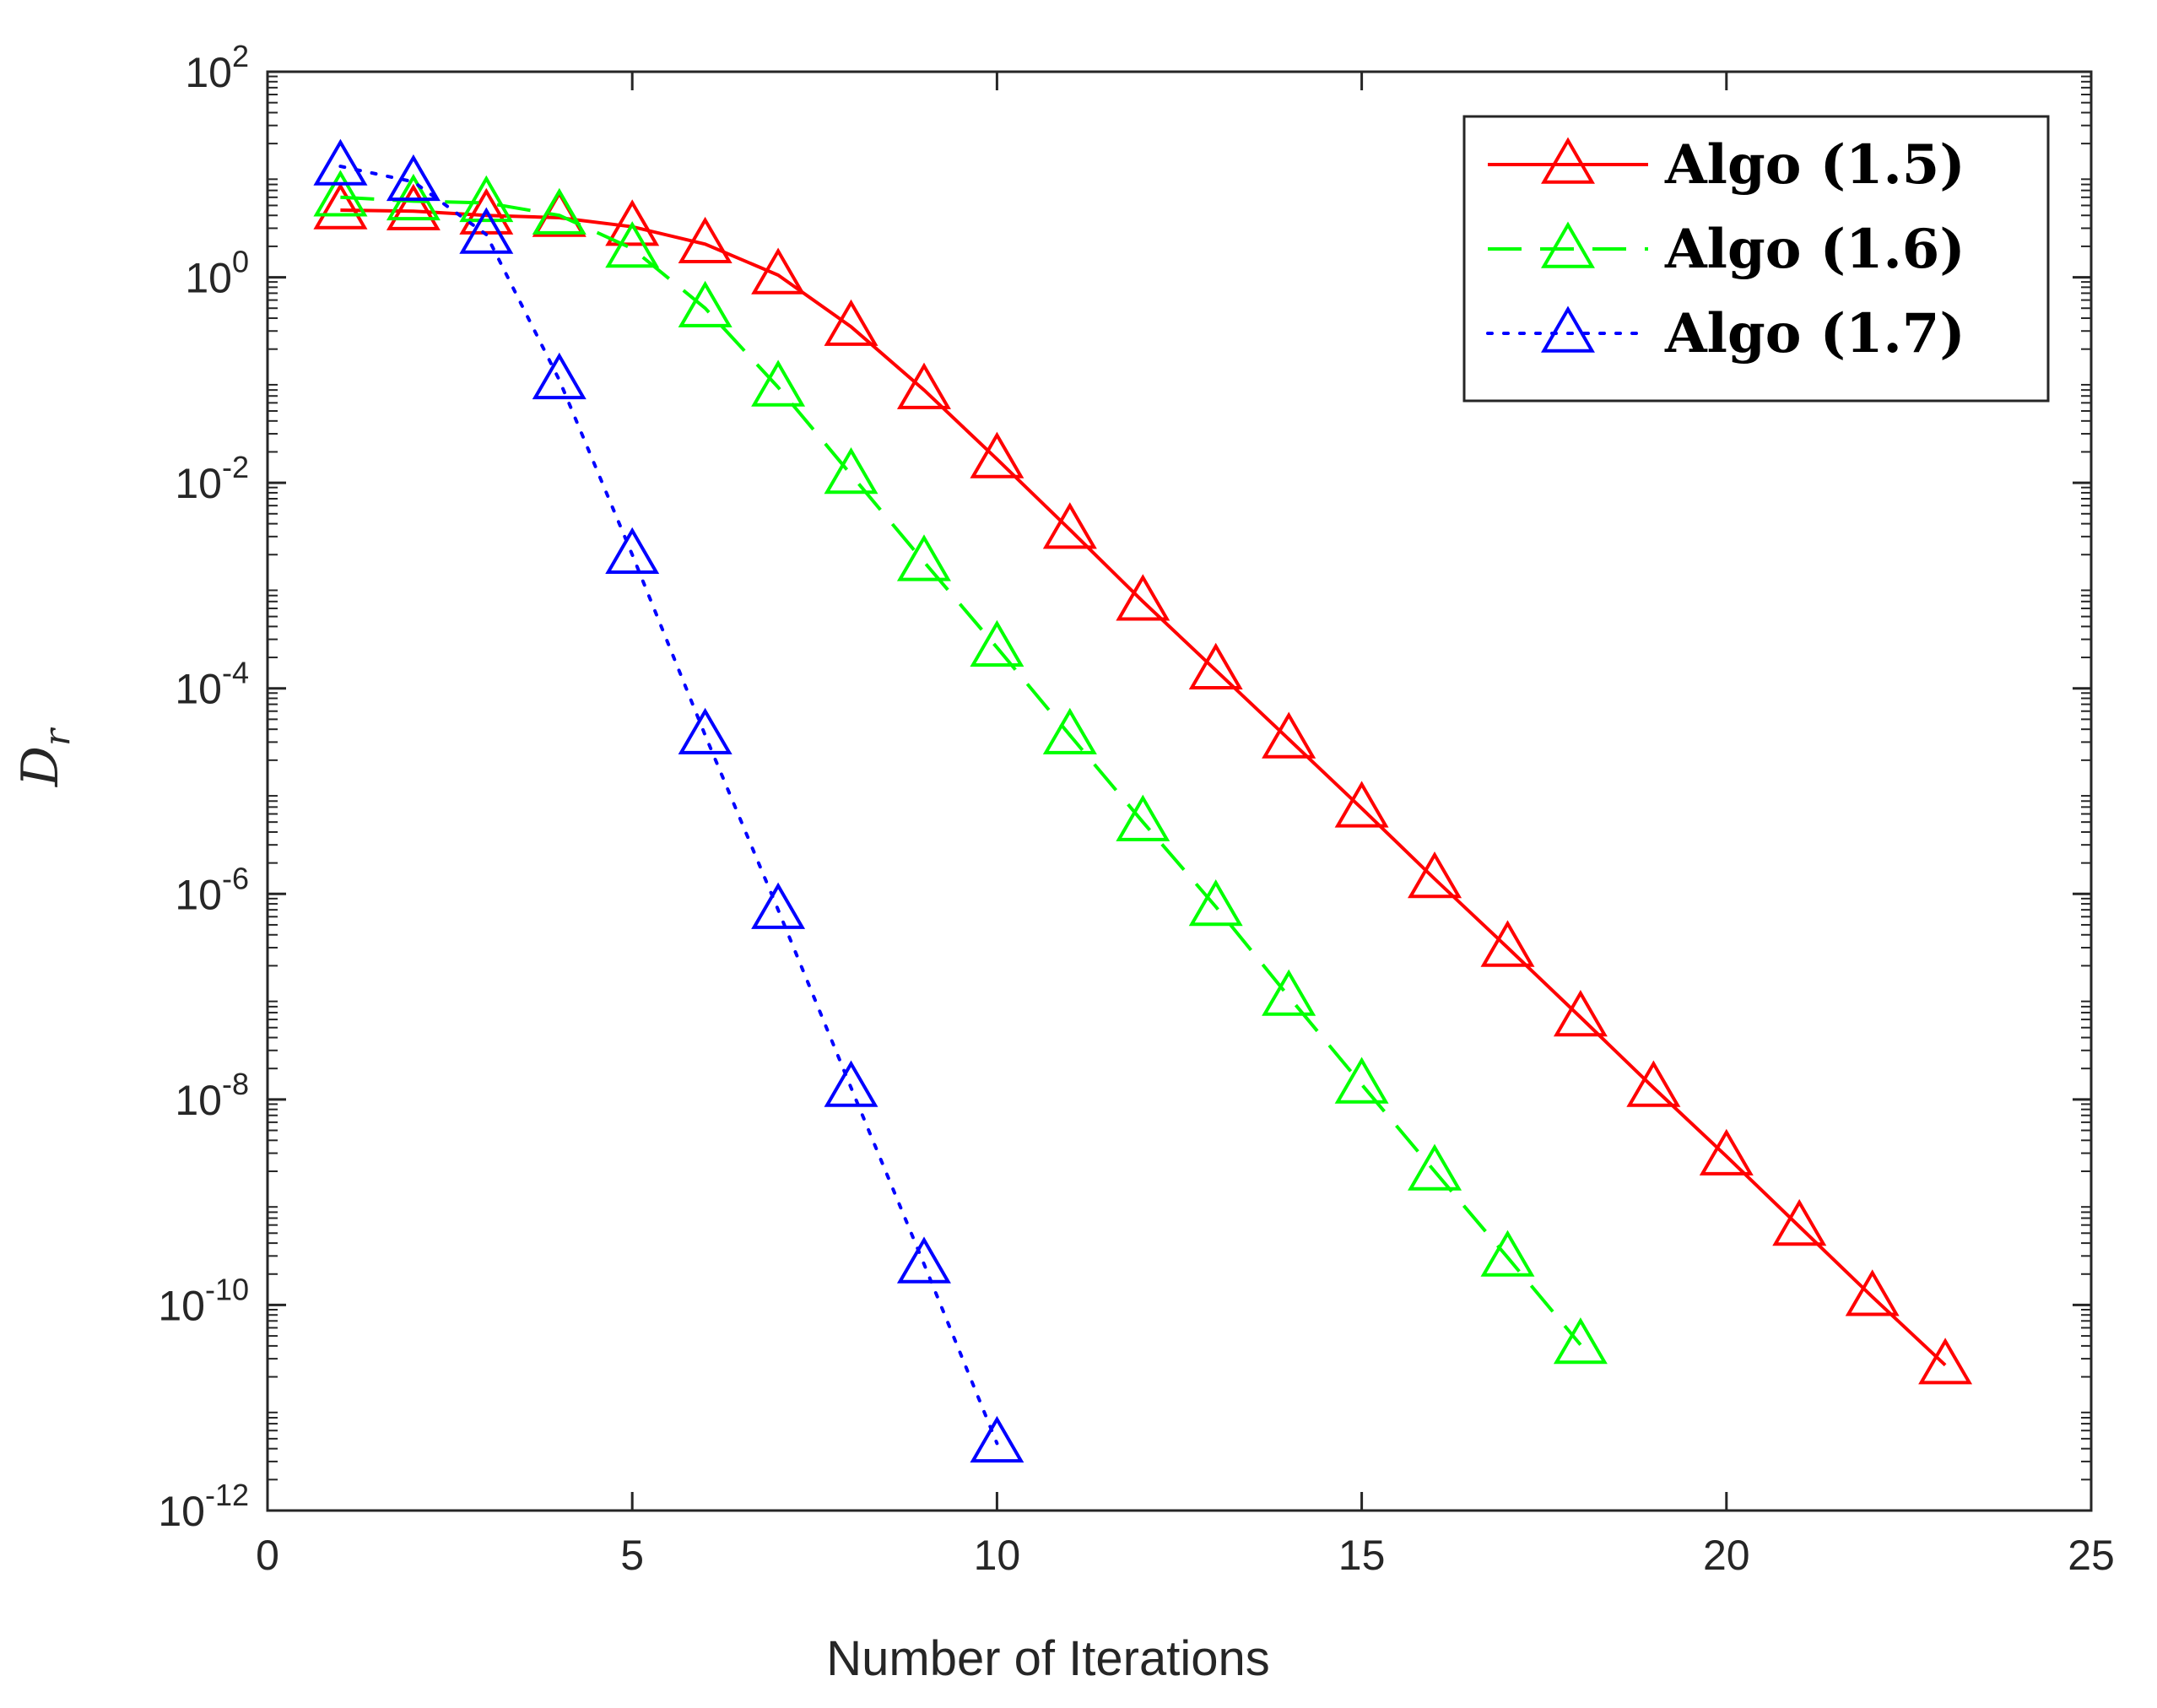 This screenshot has height=1708, width=2157. Describe the element at coordinates (1362, 1555) in the screenshot. I see `x-tick-label: 15` at that location.